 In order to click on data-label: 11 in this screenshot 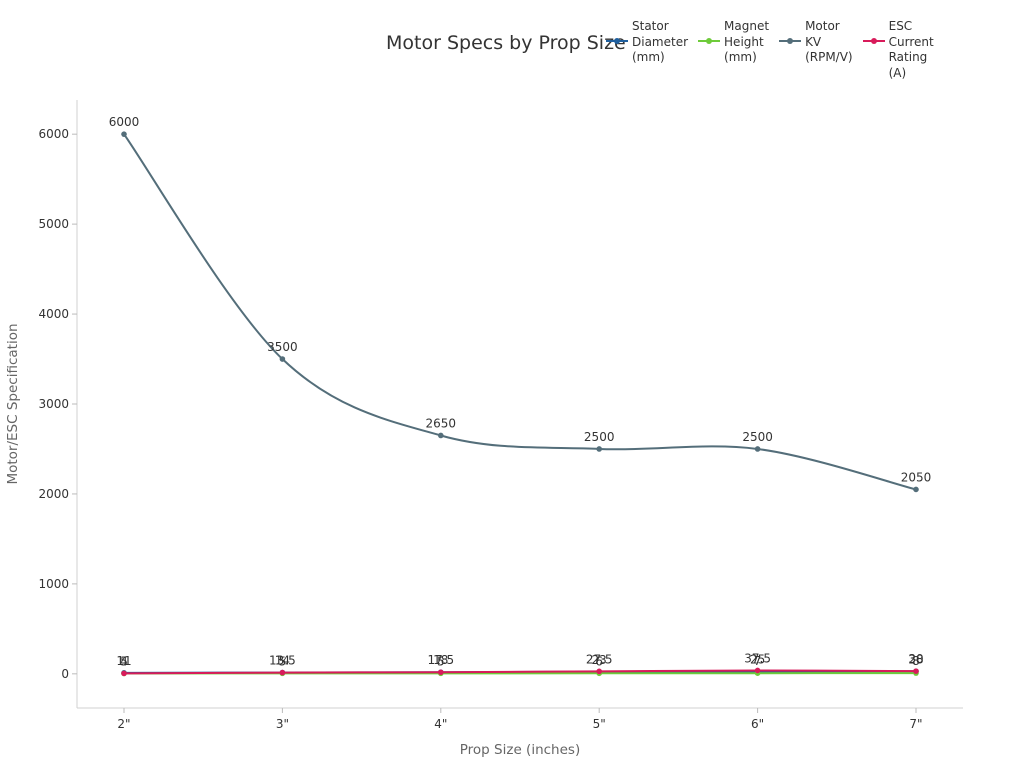, I will do `click(123, 661)`.